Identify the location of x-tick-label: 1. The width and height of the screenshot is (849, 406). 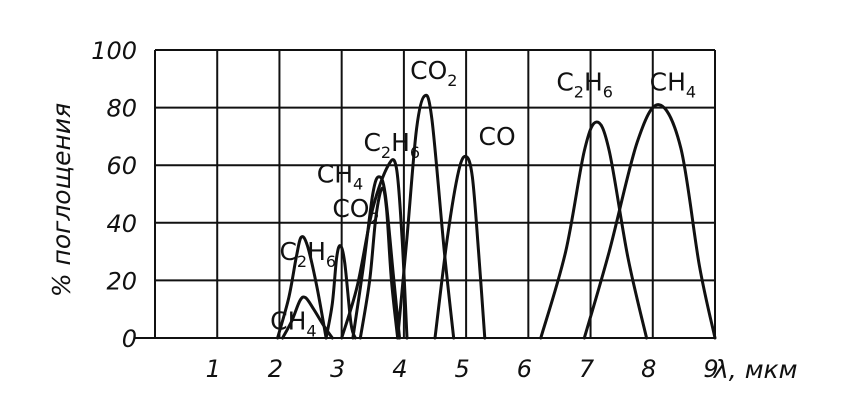
(213, 369).